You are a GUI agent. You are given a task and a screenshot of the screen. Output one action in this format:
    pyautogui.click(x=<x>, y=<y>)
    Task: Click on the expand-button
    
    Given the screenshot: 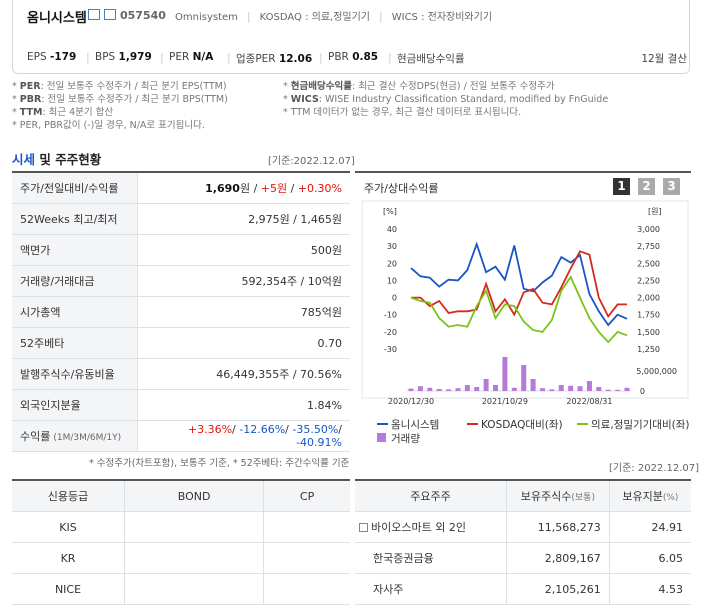 What is the action you would take?
    pyautogui.click(x=363, y=527)
    